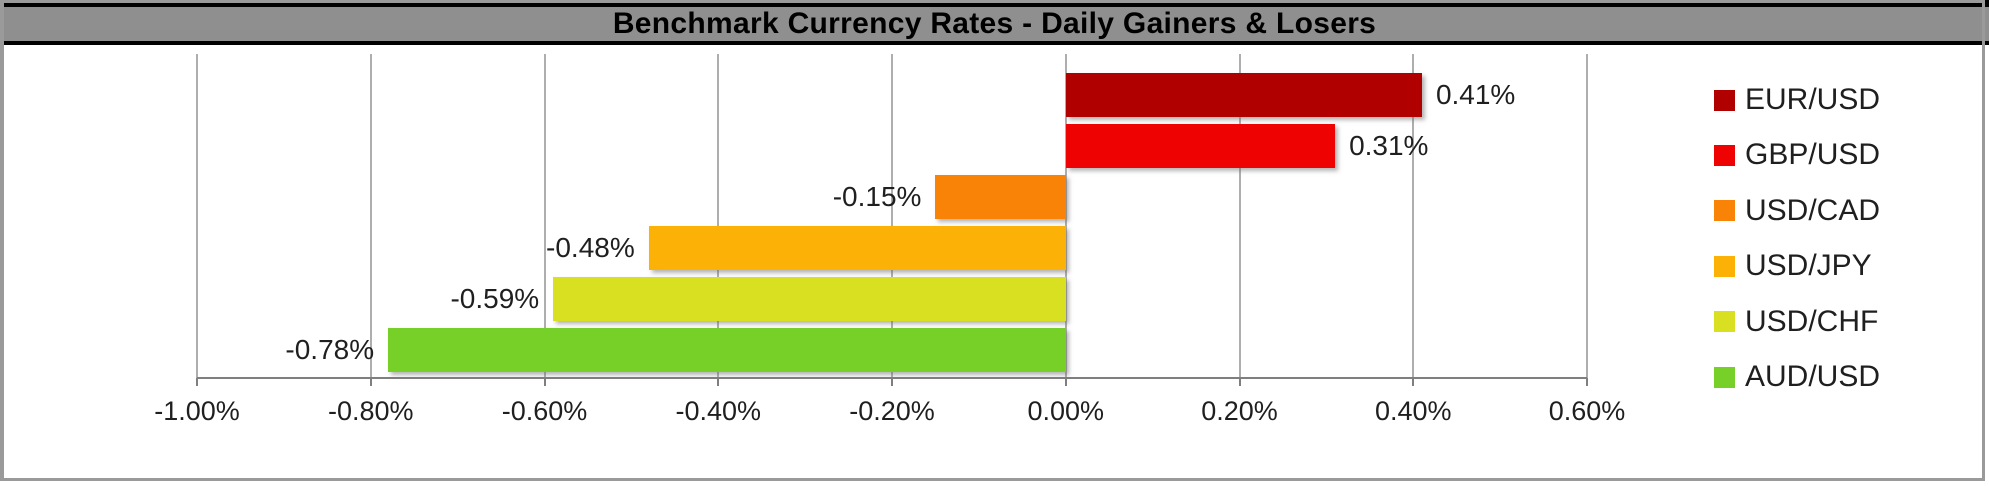 This screenshot has height=486, width=1989. I want to click on legend-item-usd-chf: USD/CHF, so click(1796, 322).